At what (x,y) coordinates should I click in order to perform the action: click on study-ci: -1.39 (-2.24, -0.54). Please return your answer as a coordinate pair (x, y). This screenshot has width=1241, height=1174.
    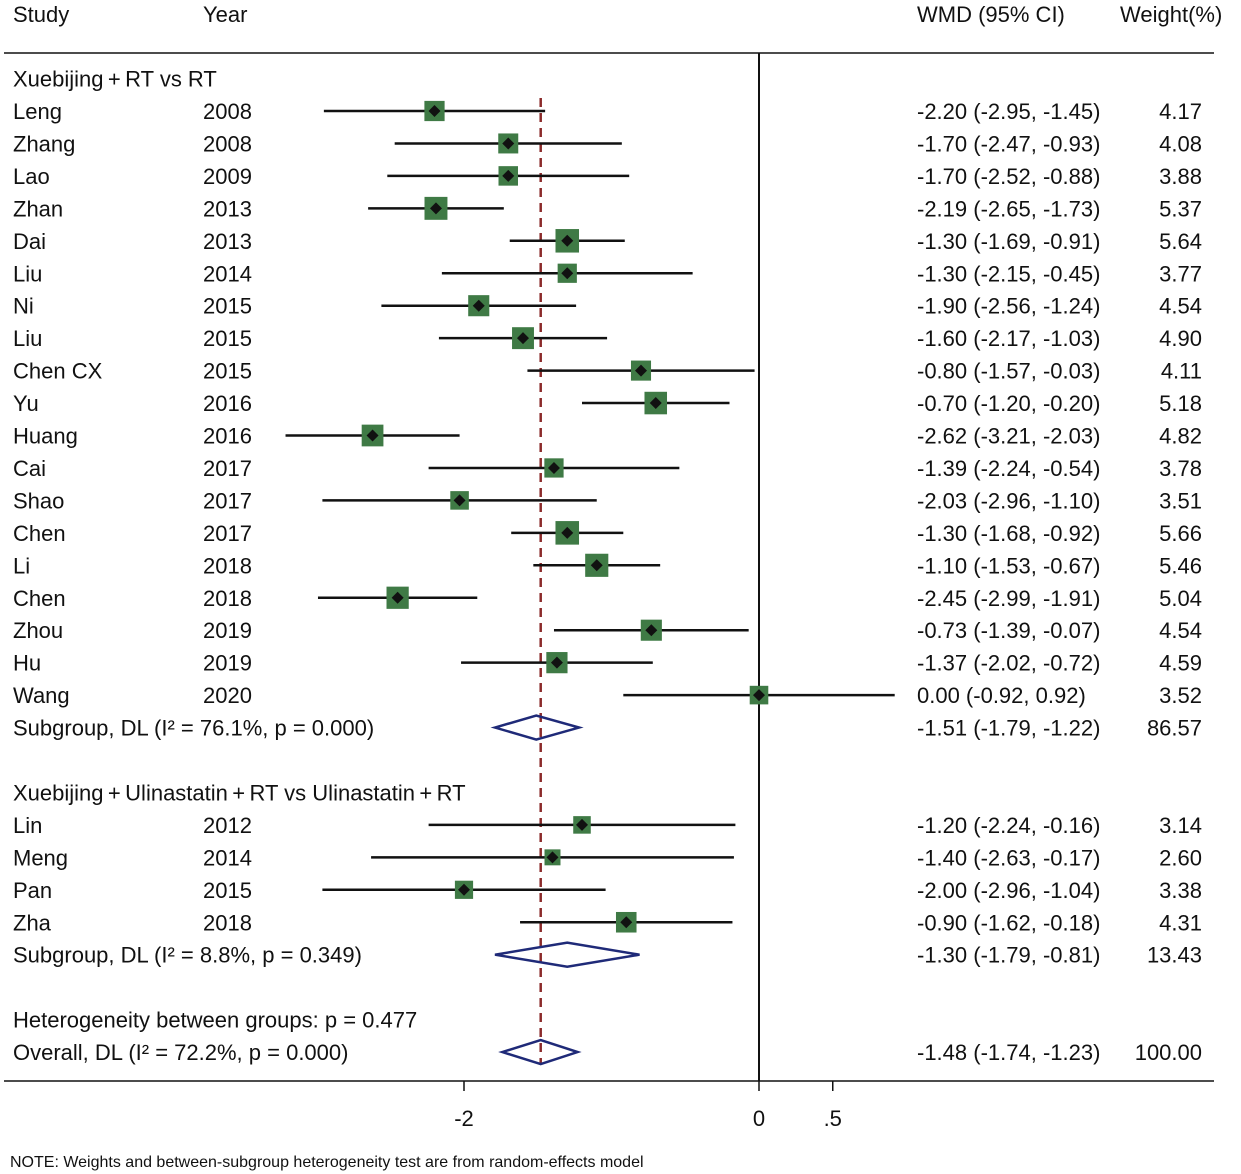
    Looking at the image, I should click on (1008, 468).